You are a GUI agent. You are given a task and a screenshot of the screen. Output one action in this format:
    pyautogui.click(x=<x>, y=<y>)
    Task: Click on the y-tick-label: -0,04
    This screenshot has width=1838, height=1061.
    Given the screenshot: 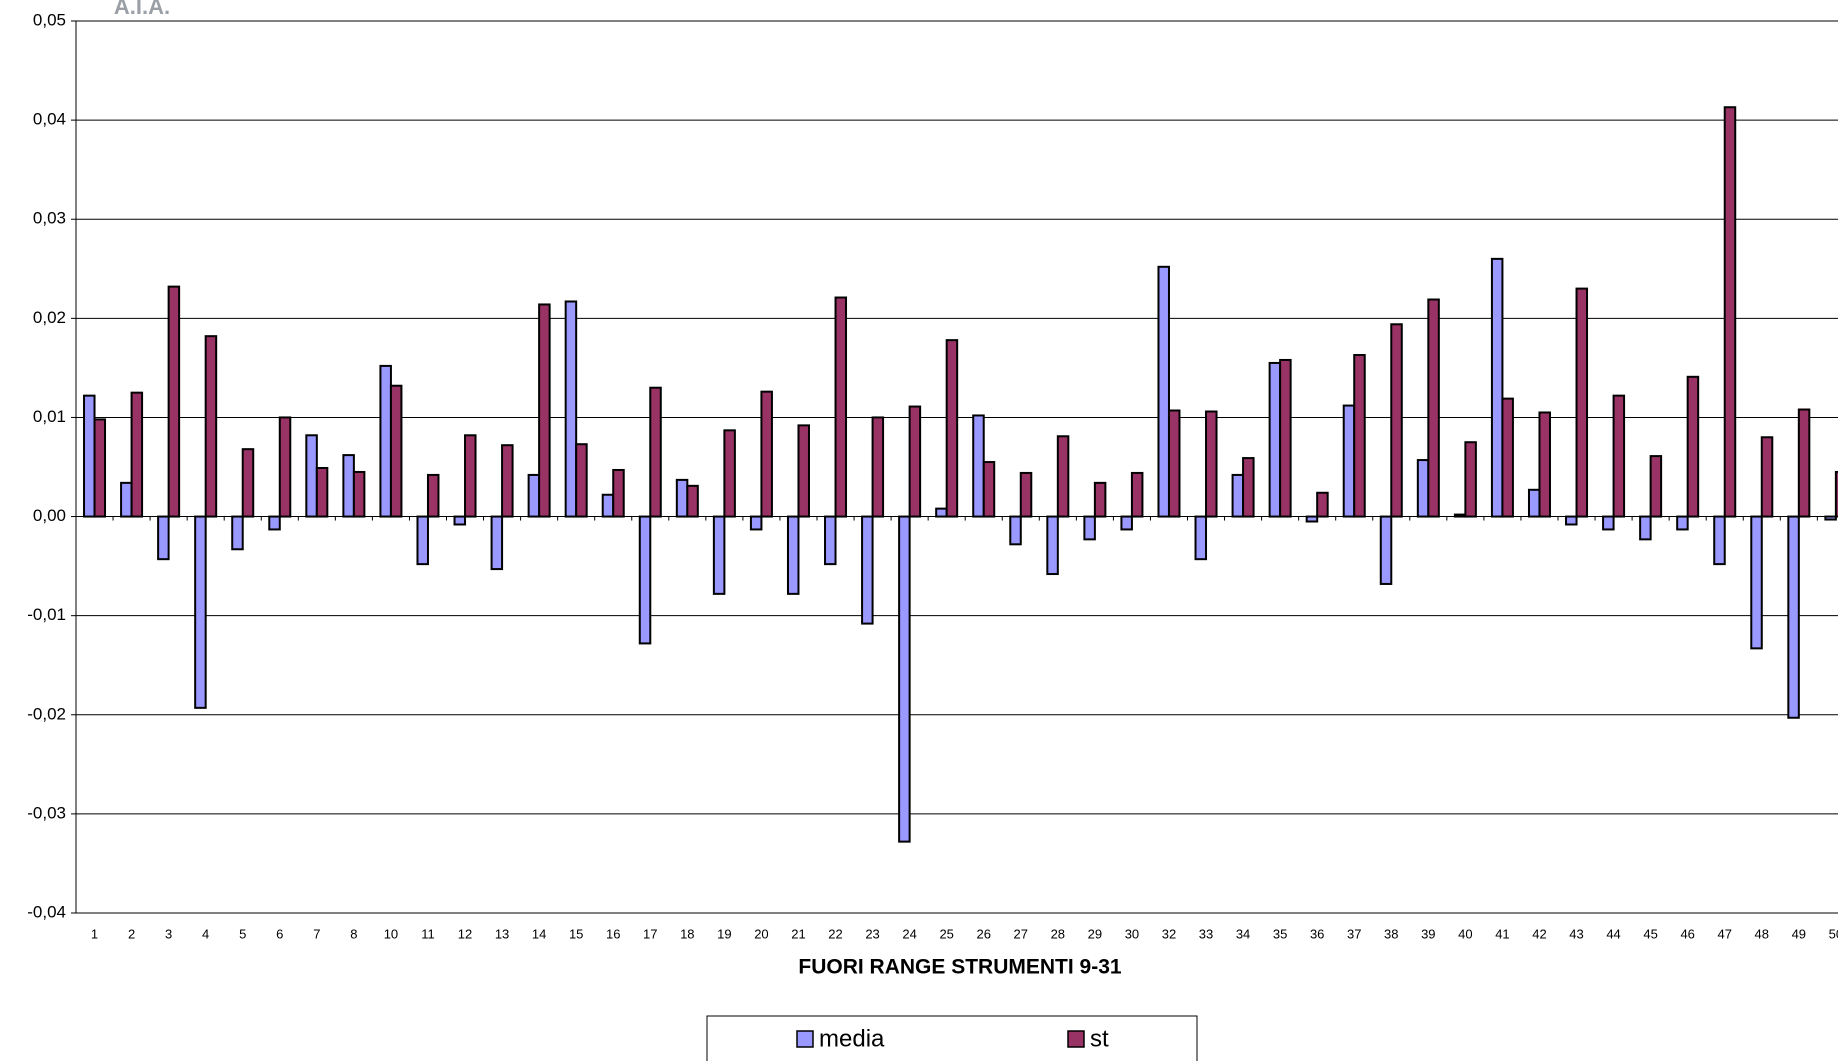 What is the action you would take?
    pyautogui.click(x=46, y=911)
    